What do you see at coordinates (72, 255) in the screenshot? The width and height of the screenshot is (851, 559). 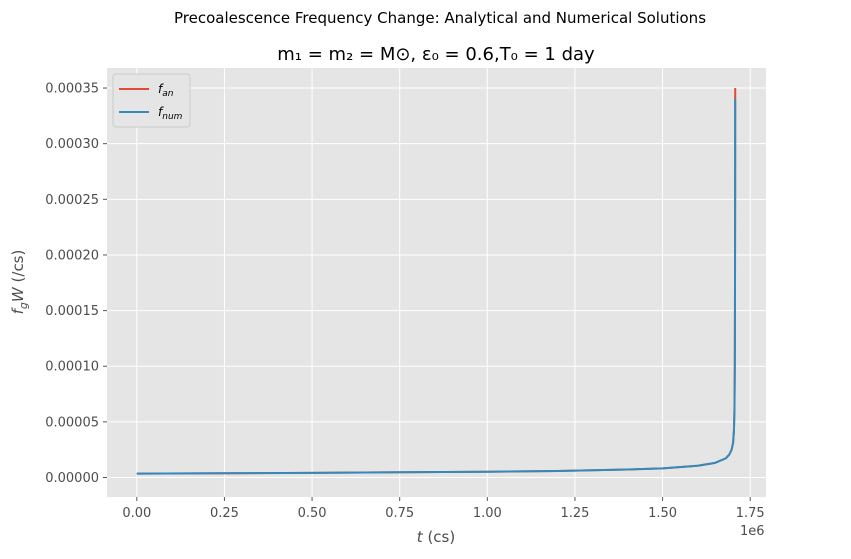 I see `y-tick-label: 0.00020` at bounding box center [72, 255].